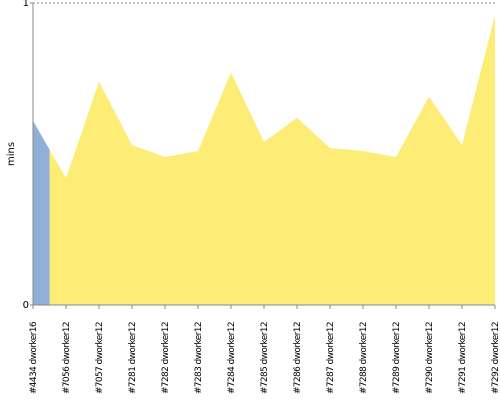  I want to click on x-tick-label: #7289 dworker12, so click(397, 358).